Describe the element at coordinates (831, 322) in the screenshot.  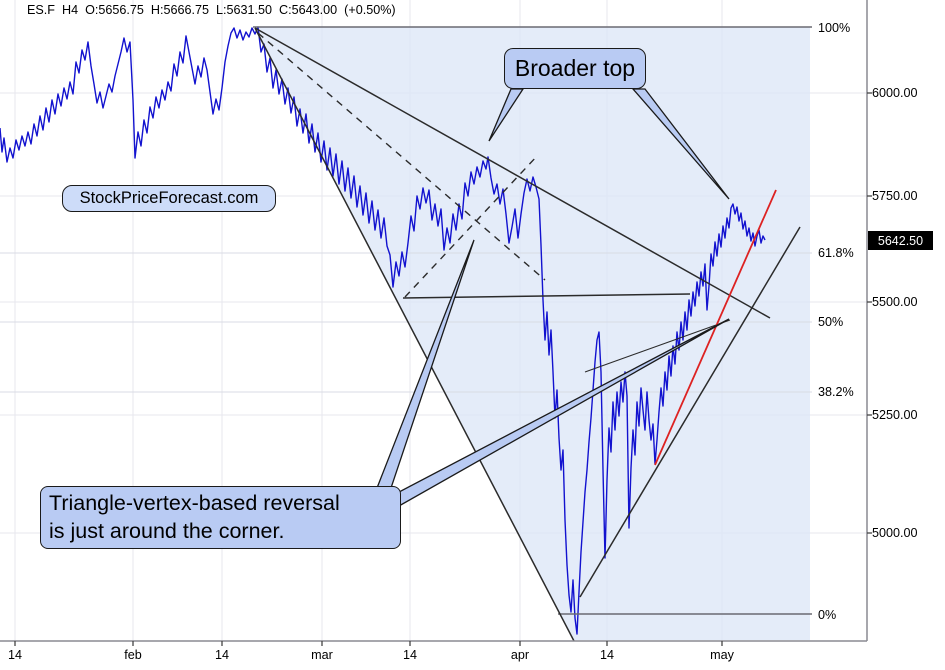
I see `fib-level-label: 50%` at that location.